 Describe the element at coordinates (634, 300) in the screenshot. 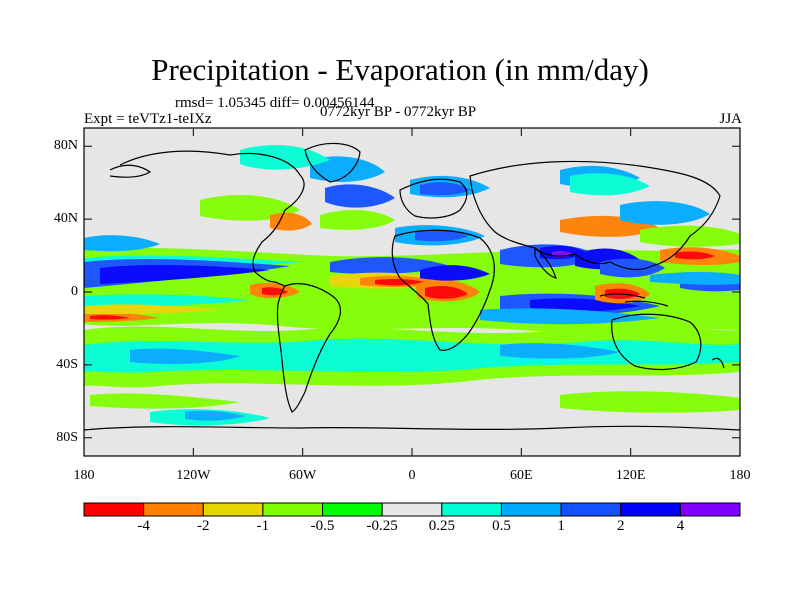

I see `coast-indonesia` at that location.